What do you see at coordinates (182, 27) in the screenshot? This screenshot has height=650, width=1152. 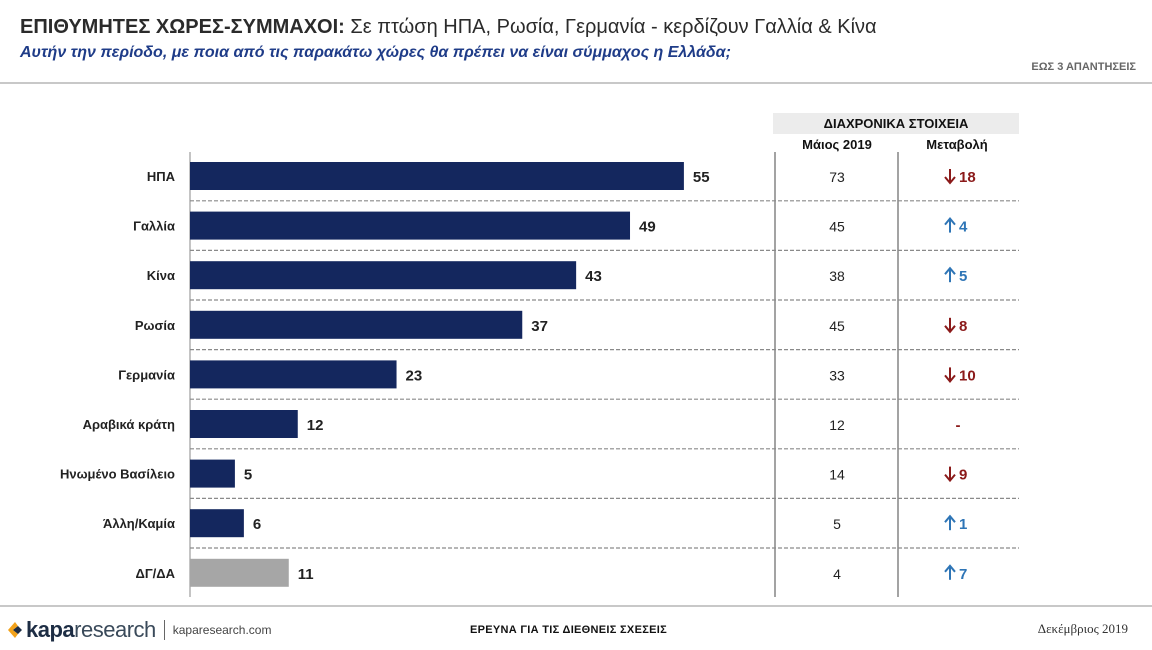 I see `title-bold: ΕΠΙΘΥΜΗΤΕΣ ΧΩΡΕΣ-ΣΥΜΜΑΧΟΙ:` at bounding box center [182, 27].